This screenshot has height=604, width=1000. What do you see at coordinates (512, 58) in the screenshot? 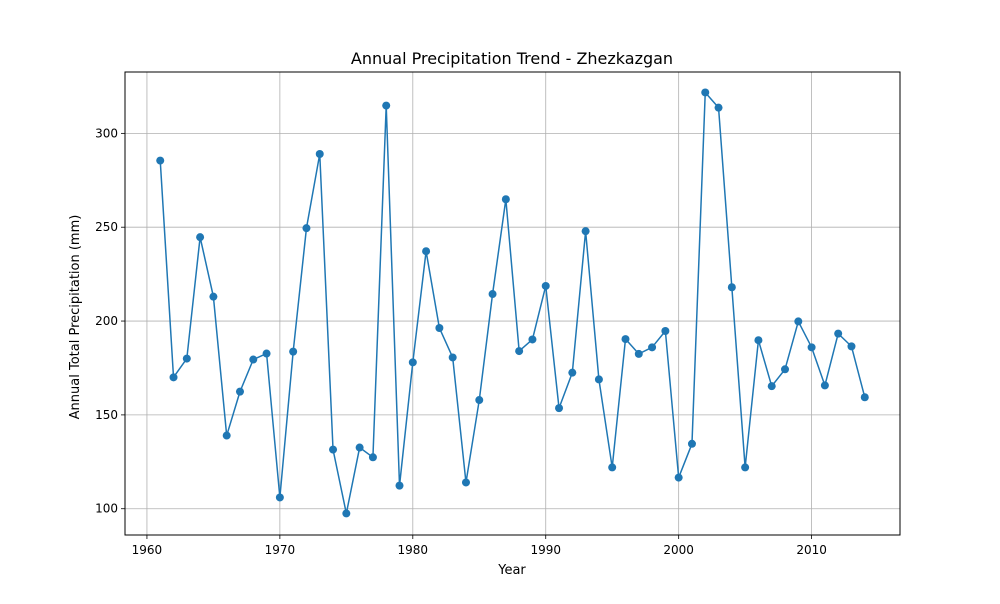
I see `chart-title: Annual Precipitation Trend - Zhezkazgan` at bounding box center [512, 58].